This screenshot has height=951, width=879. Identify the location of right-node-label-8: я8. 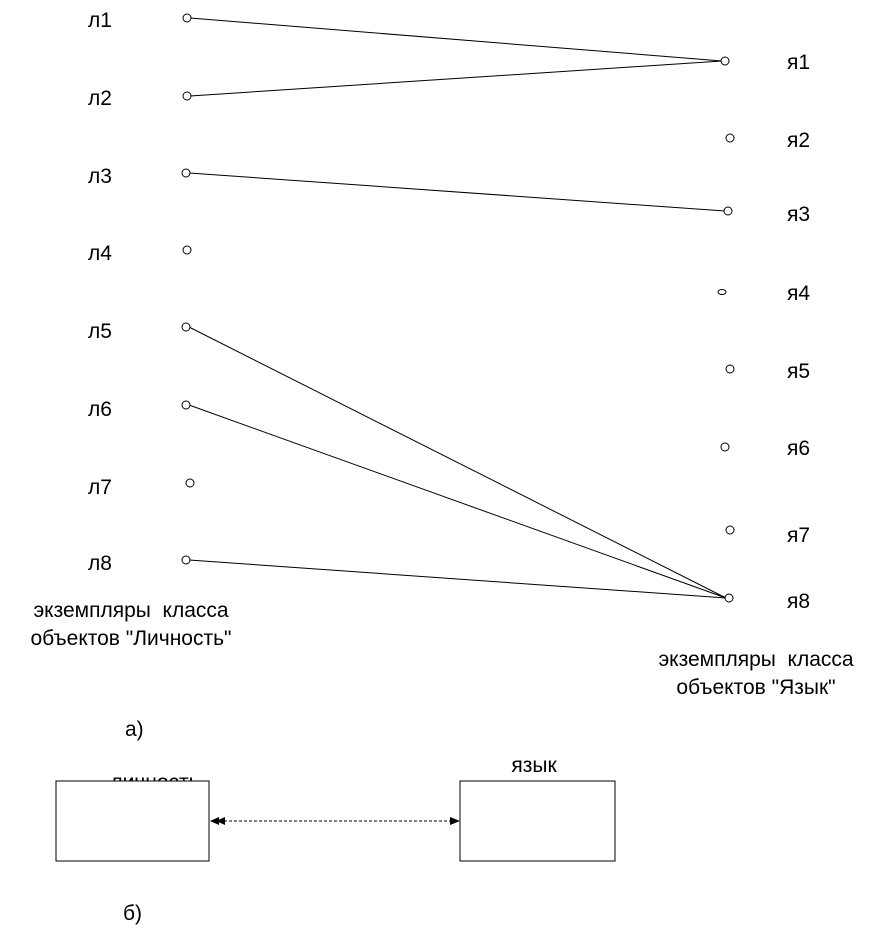
(798, 601).